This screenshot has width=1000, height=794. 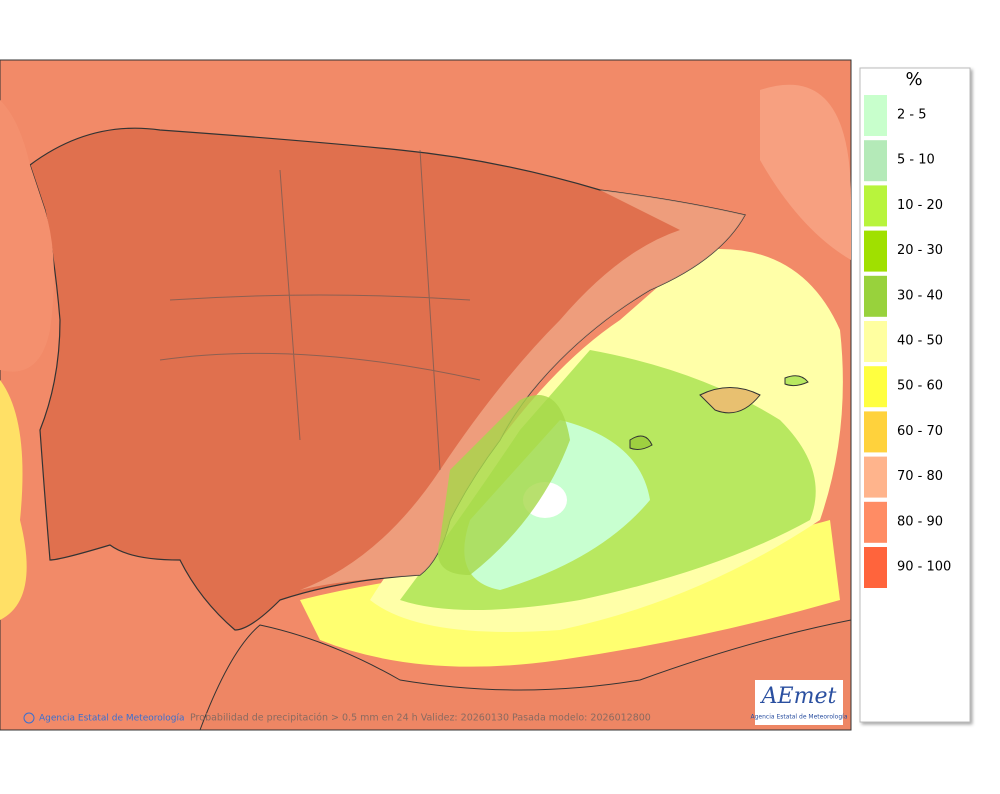 What do you see at coordinates (920, 295) in the screenshot?
I see `legend-label: 30 - 40` at bounding box center [920, 295].